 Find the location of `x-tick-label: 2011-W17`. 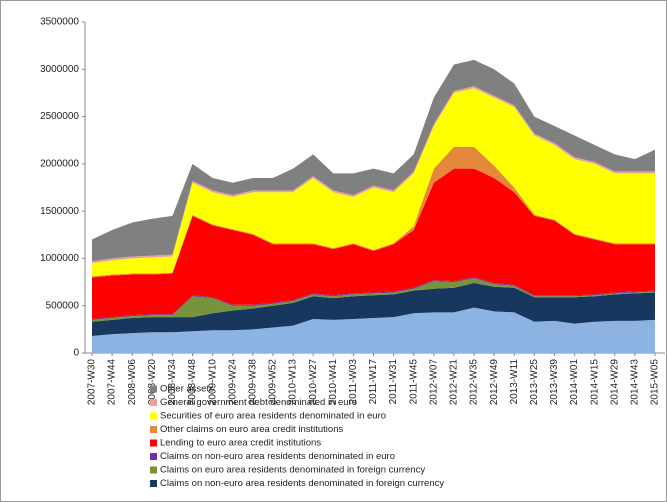

x-tick-label: 2011-W17 is located at coordinates (373, 382).